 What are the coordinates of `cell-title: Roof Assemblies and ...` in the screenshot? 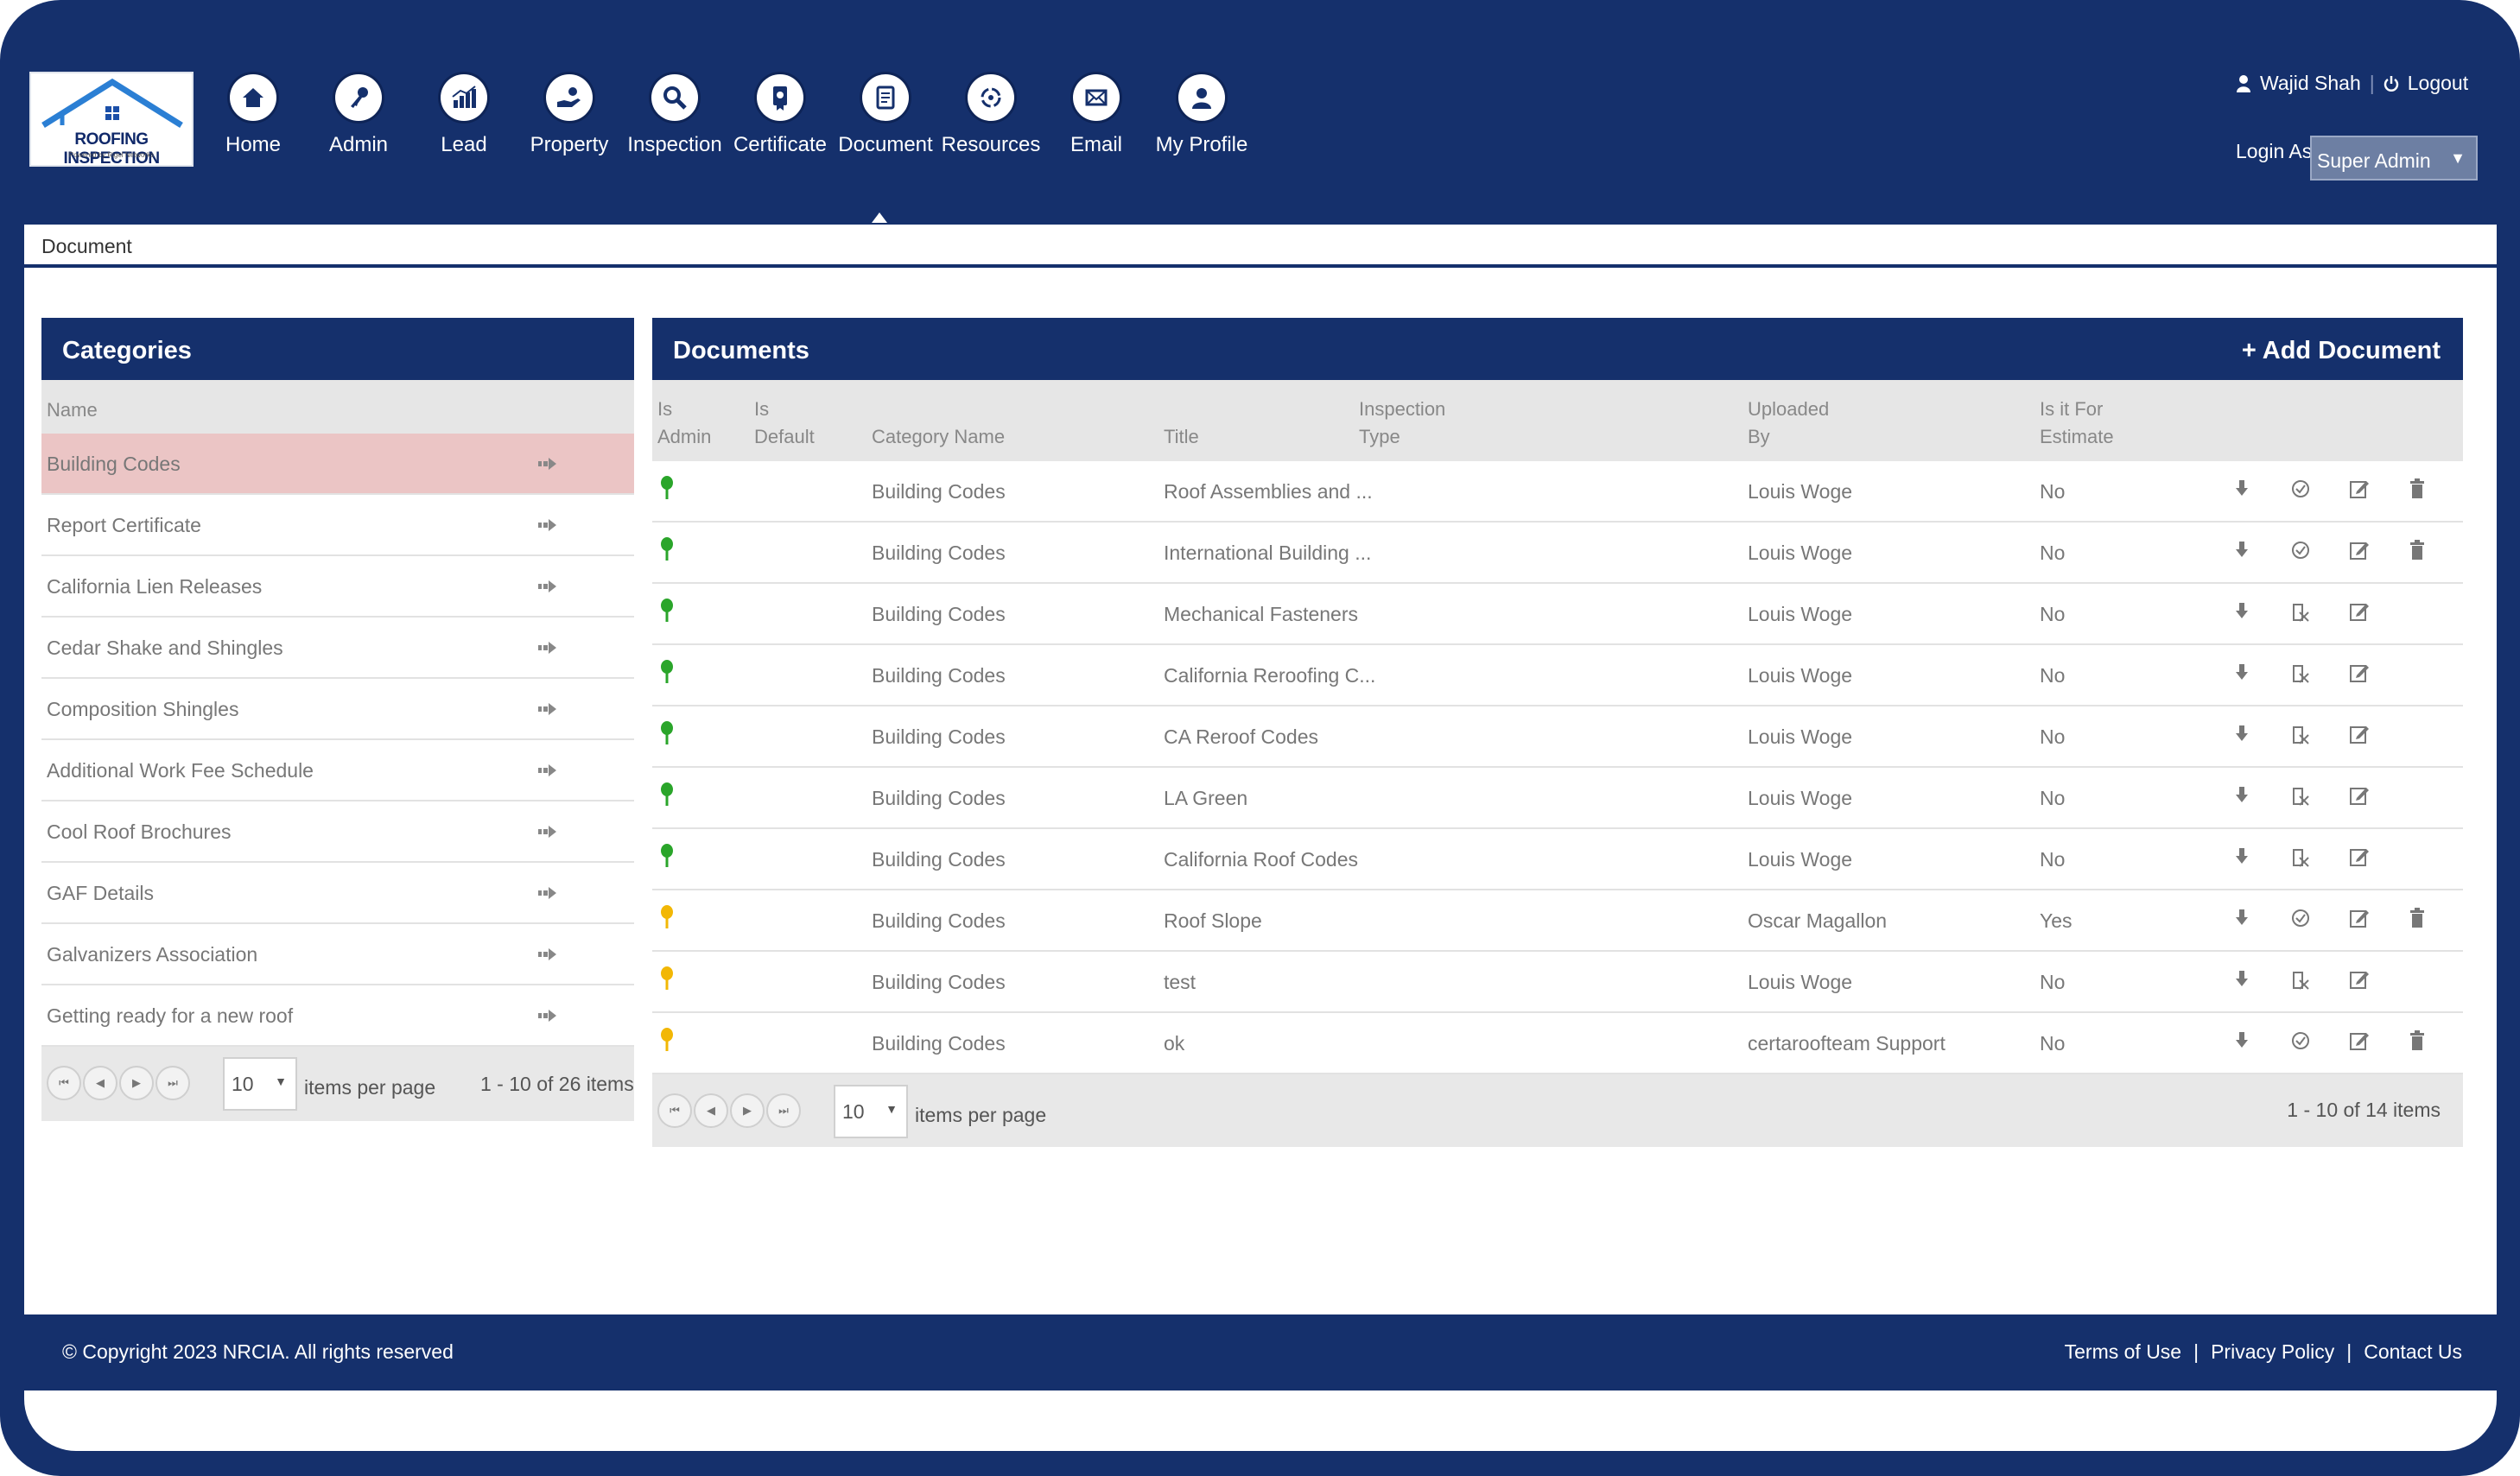 It's located at (1268, 491).